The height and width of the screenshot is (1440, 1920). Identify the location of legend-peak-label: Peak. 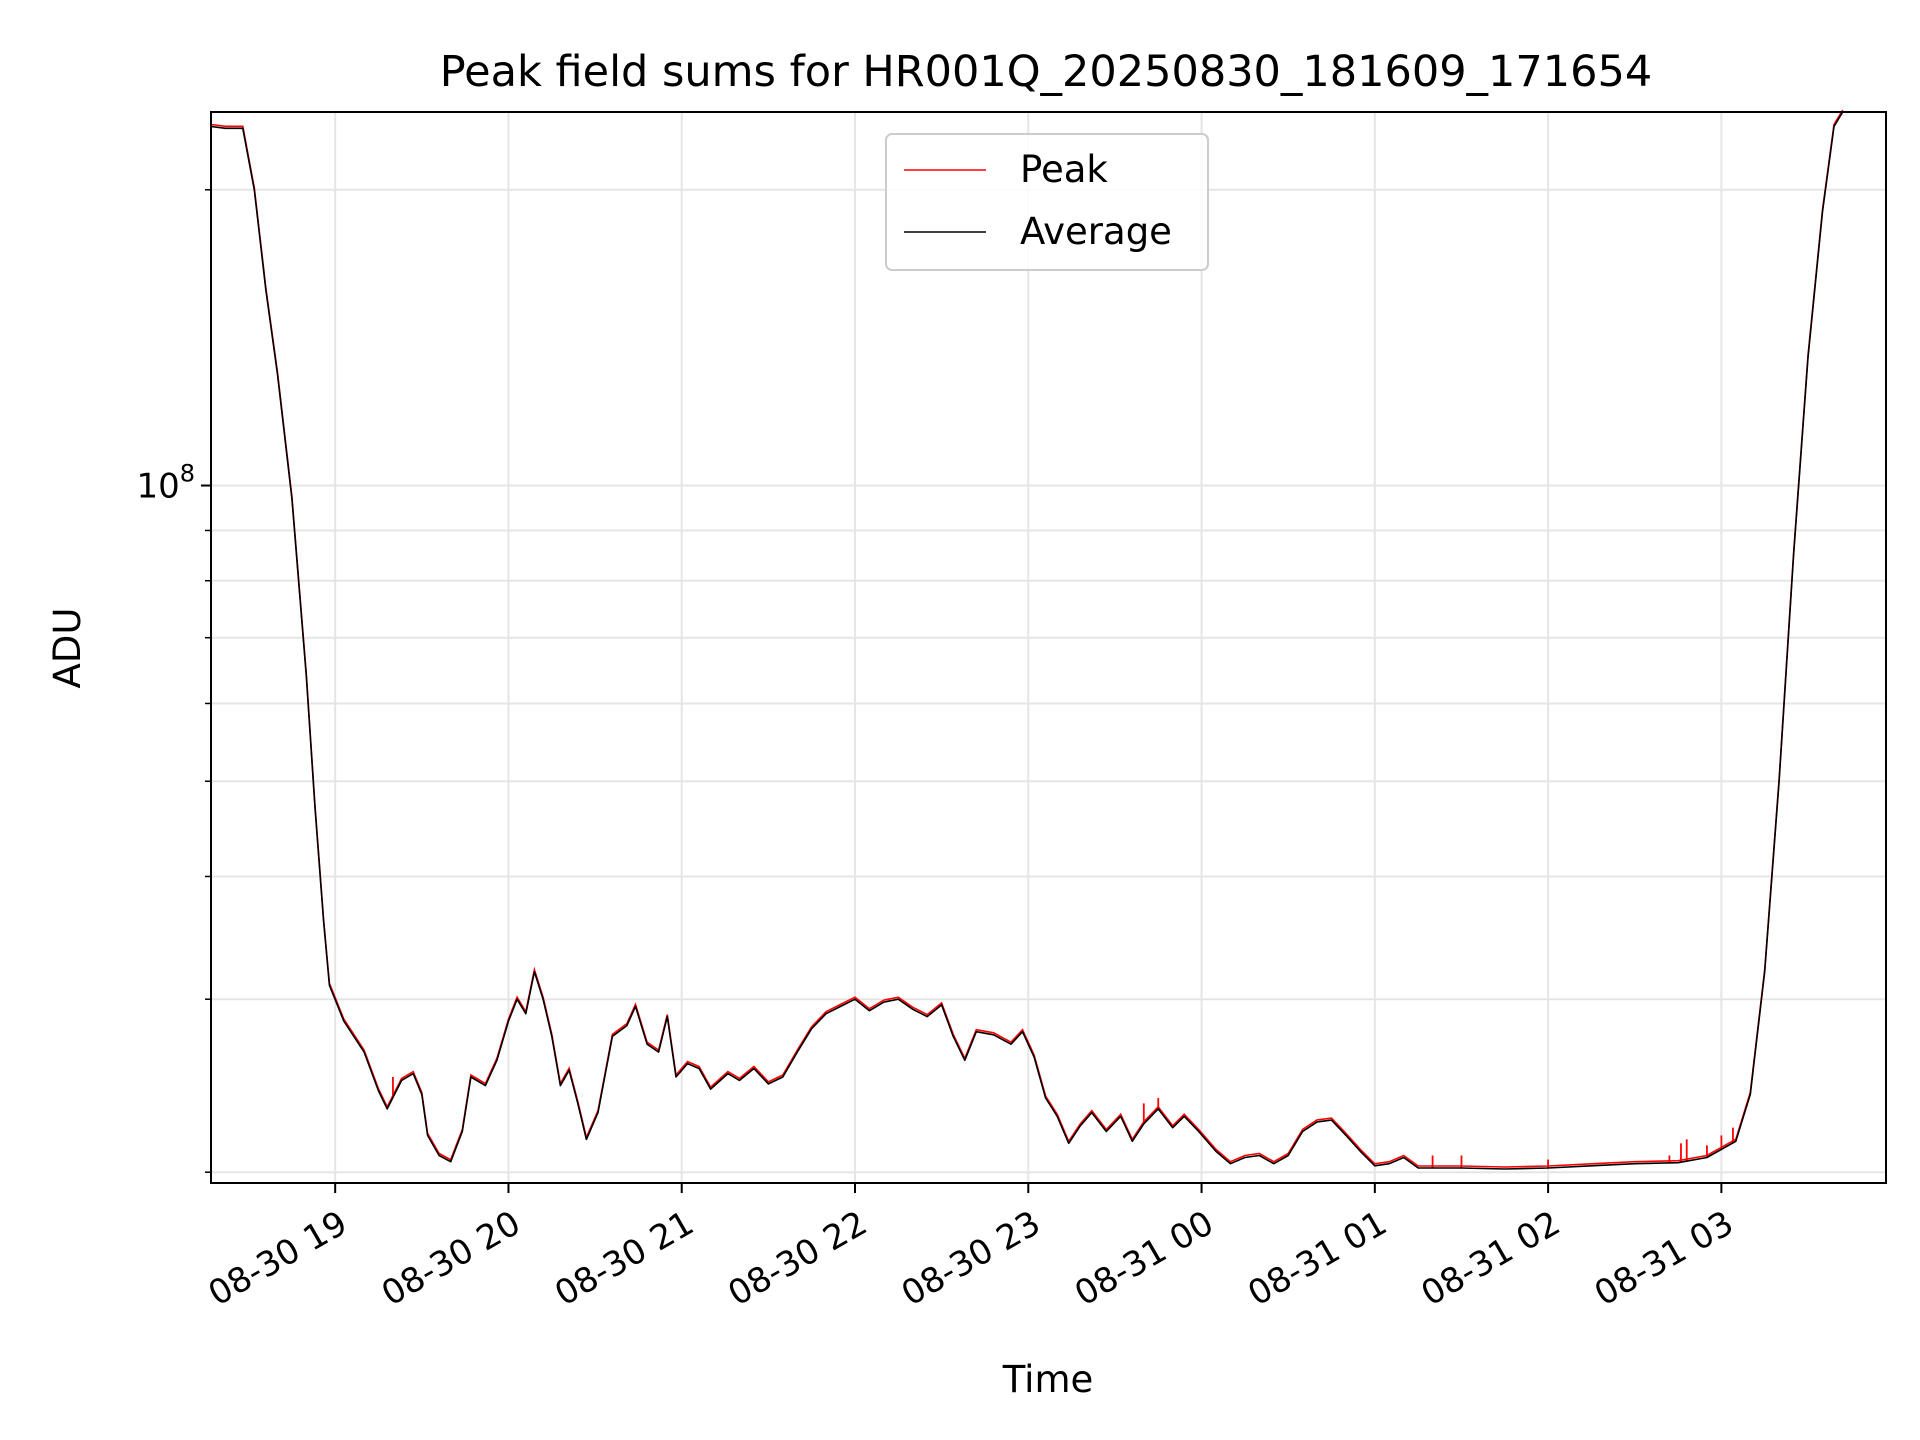
(1064, 169).